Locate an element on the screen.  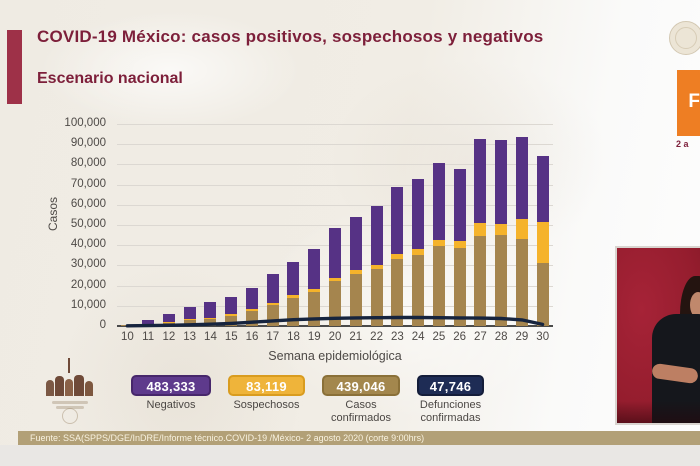
y-tick-label: 90,000 is located at coordinates (88, 143).